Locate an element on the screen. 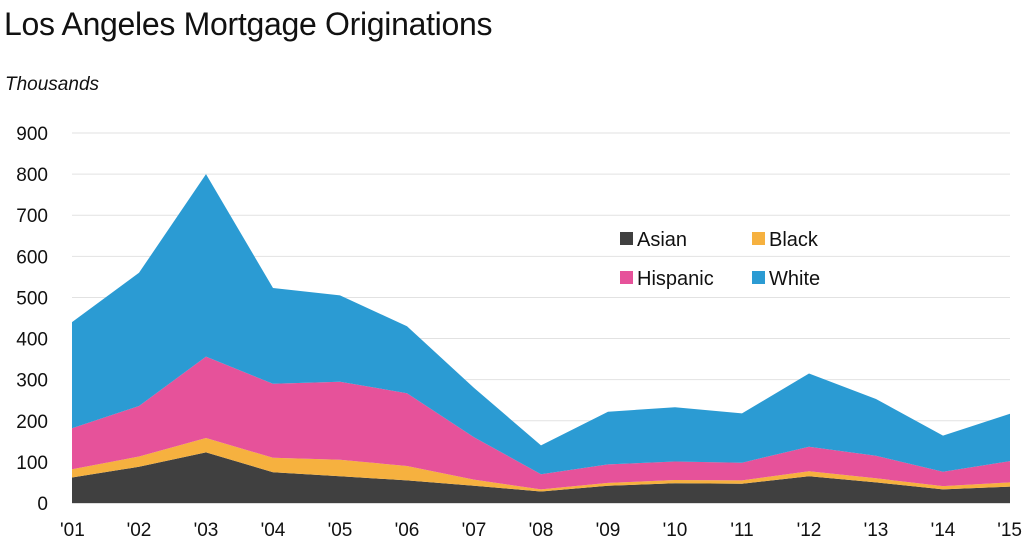 This screenshot has height=553, width=1030. x-tick-label: '12 is located at coordinates (809, 530).